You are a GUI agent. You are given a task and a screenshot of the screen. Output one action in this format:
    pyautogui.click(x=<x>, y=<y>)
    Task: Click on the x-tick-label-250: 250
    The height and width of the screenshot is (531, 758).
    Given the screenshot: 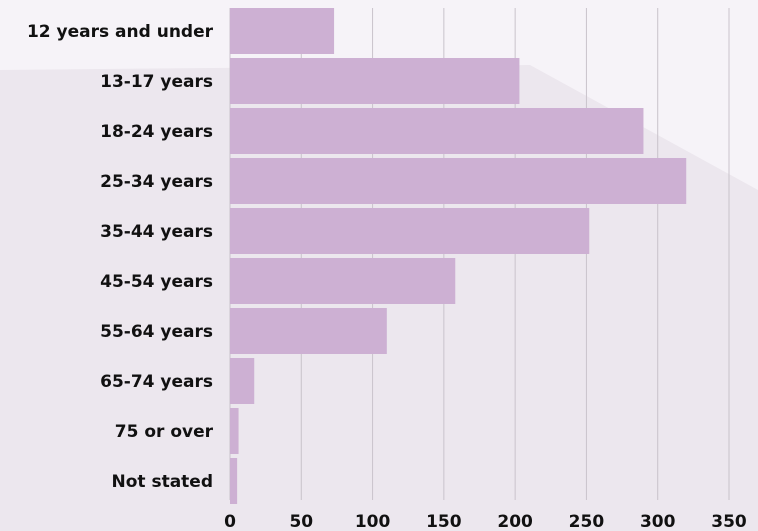 What is the action you would take?
    pyautogui.click(x=587, y=521)
    